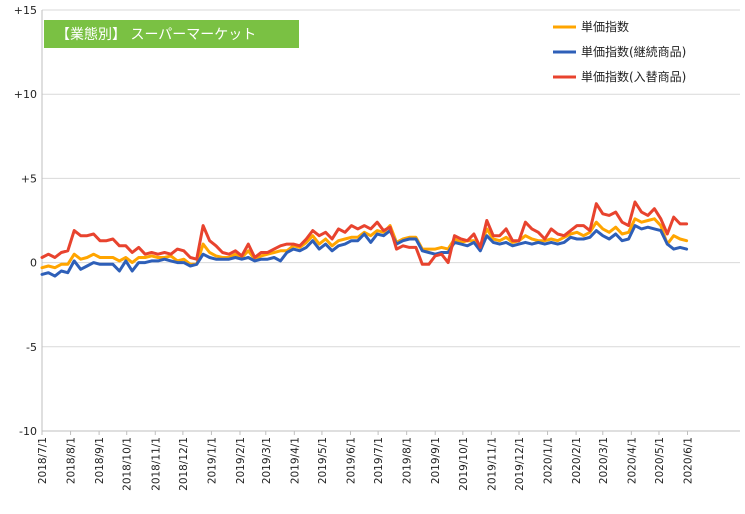 The height and width of the screenshot is (514, 745). Describe the element at coordinates (43, 460) in the screenshot. I see `x-tick-label: 2018/7/1` at that location.